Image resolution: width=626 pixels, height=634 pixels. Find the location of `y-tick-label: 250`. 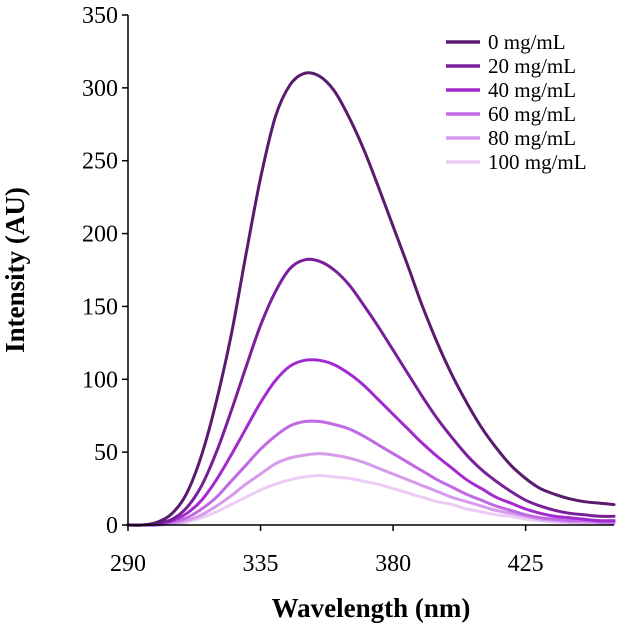

y-tick-label: 250 is located at coordinates (100, 162).